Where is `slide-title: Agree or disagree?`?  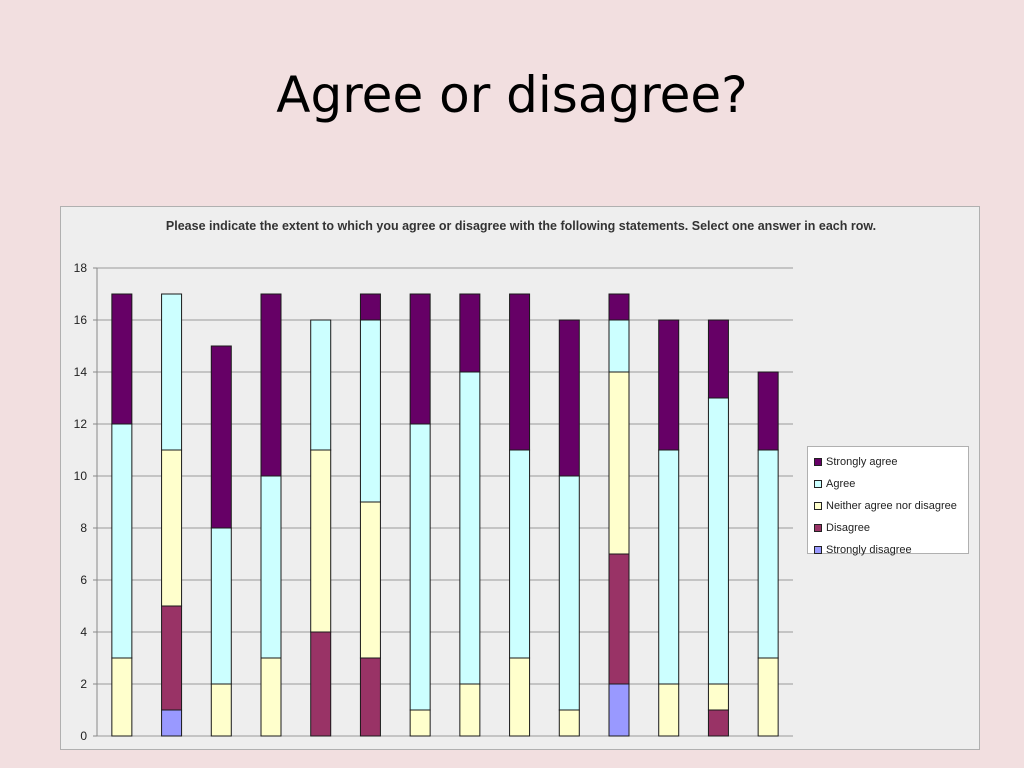 slide-title: Agree or disagree? is located at coordinates (512, 95).